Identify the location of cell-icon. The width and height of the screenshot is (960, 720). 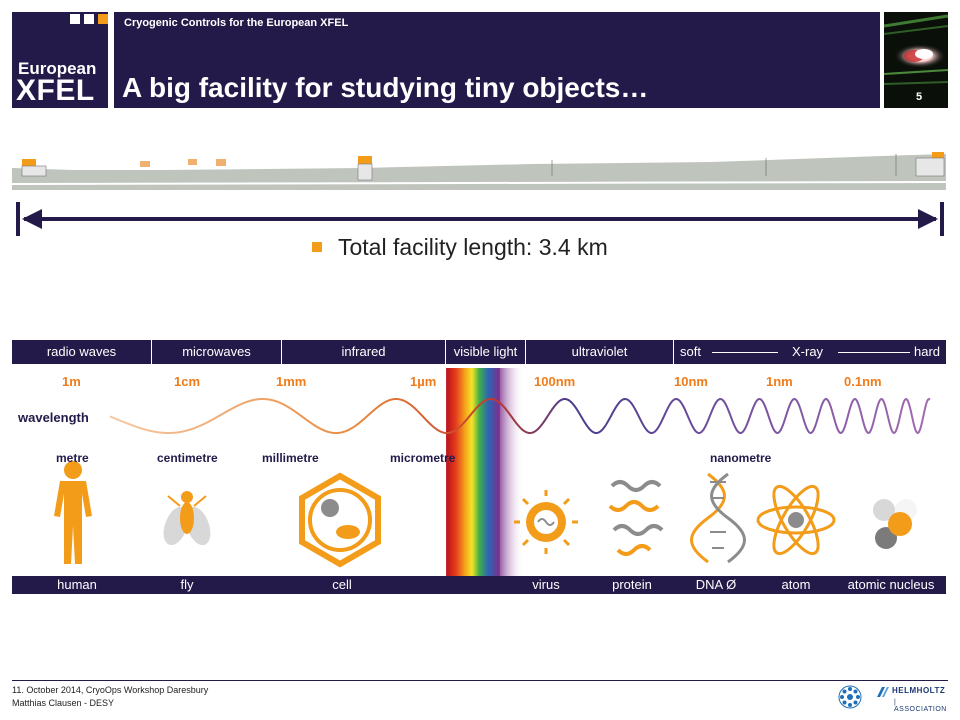
(340, 520).